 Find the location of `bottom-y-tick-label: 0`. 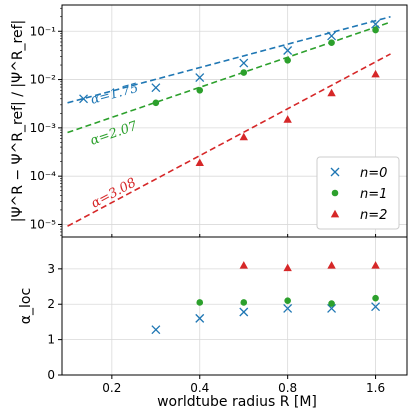

bottom-y-tick-label: 0 is located at coordinates (51, 375).